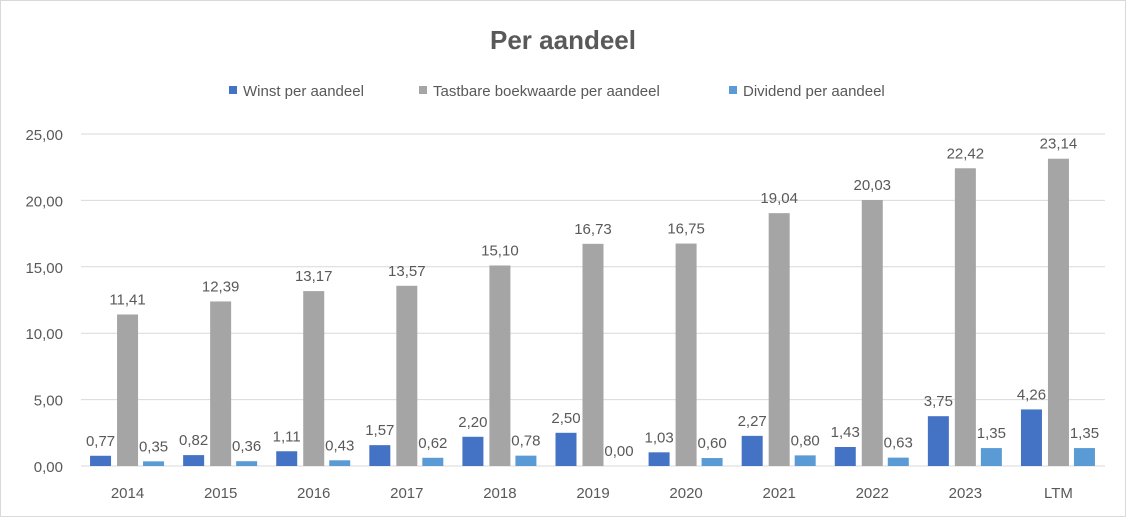 The image size is (1126, 521). I want to click on data-label: 0,78, so click(525, 441).